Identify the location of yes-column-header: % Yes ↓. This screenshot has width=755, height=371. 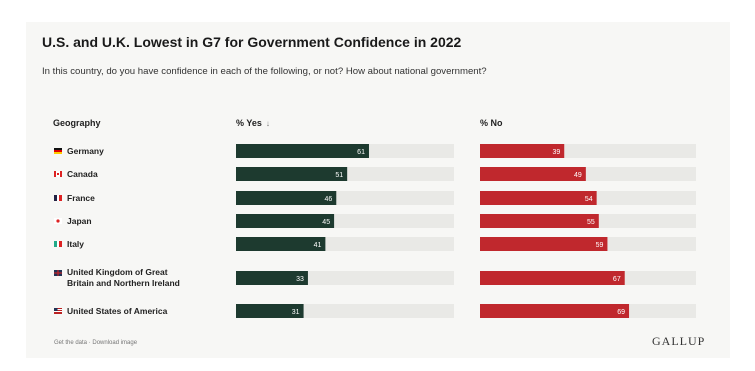
(253, 123).